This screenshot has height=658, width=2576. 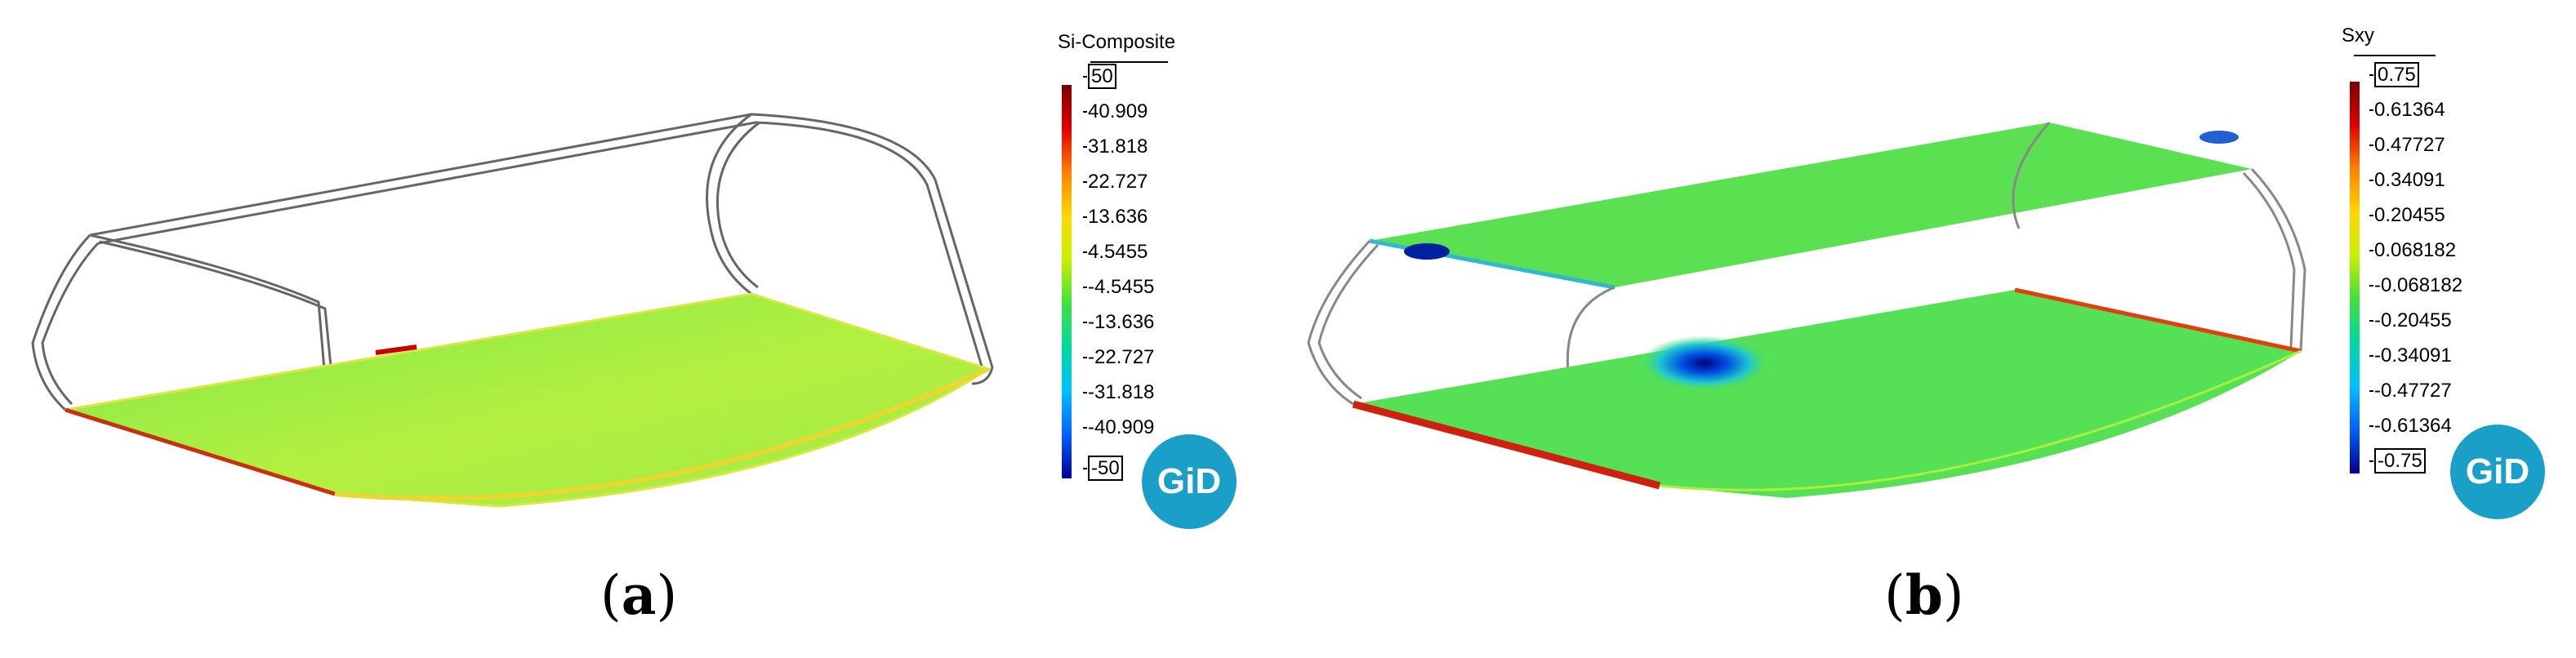 I want to click on legend-tick: 0.47727, so click(x=2407, y=145).